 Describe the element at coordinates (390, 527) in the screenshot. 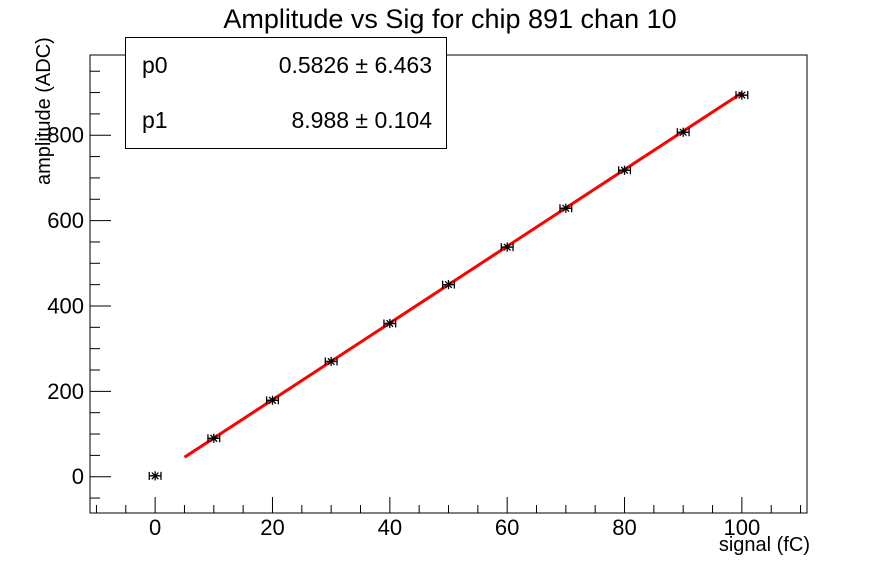

I see `x-tick-label: 40` at that location.